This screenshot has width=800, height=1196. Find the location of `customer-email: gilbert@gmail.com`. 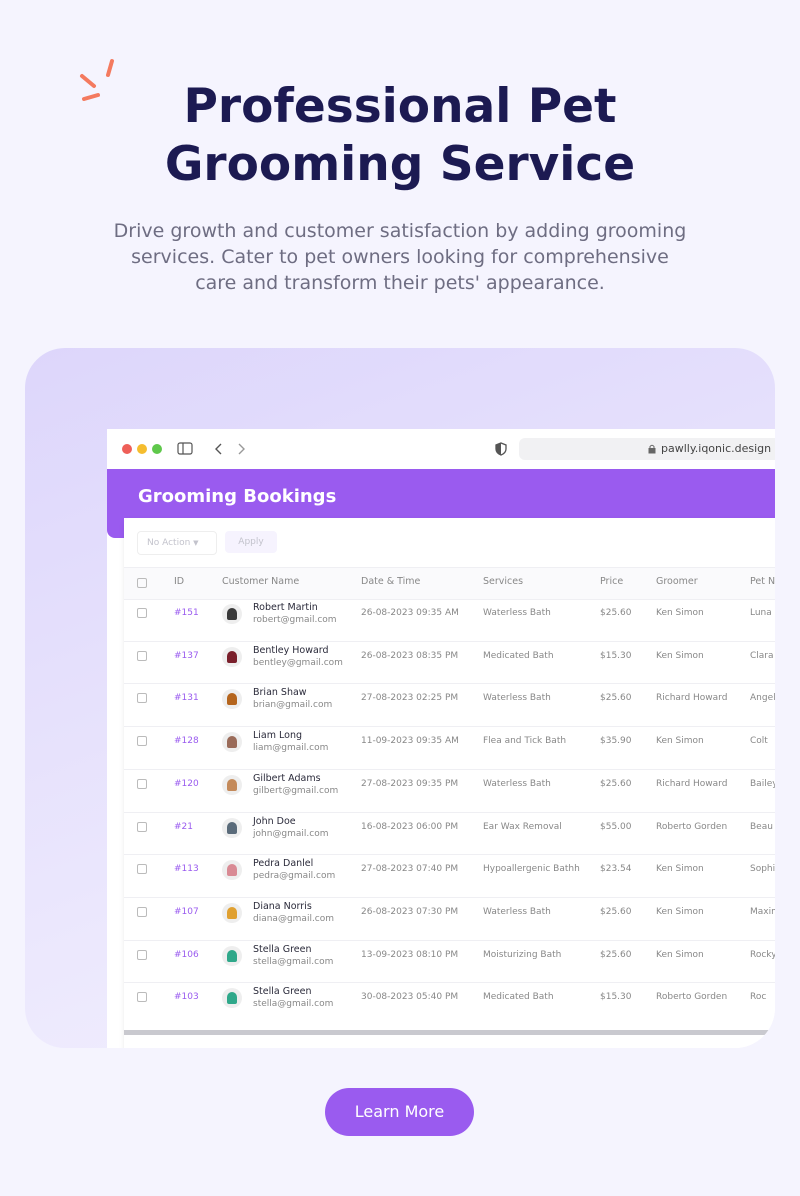

customer-email: gilbert@gmail.com is located at coordinates (296, 790).